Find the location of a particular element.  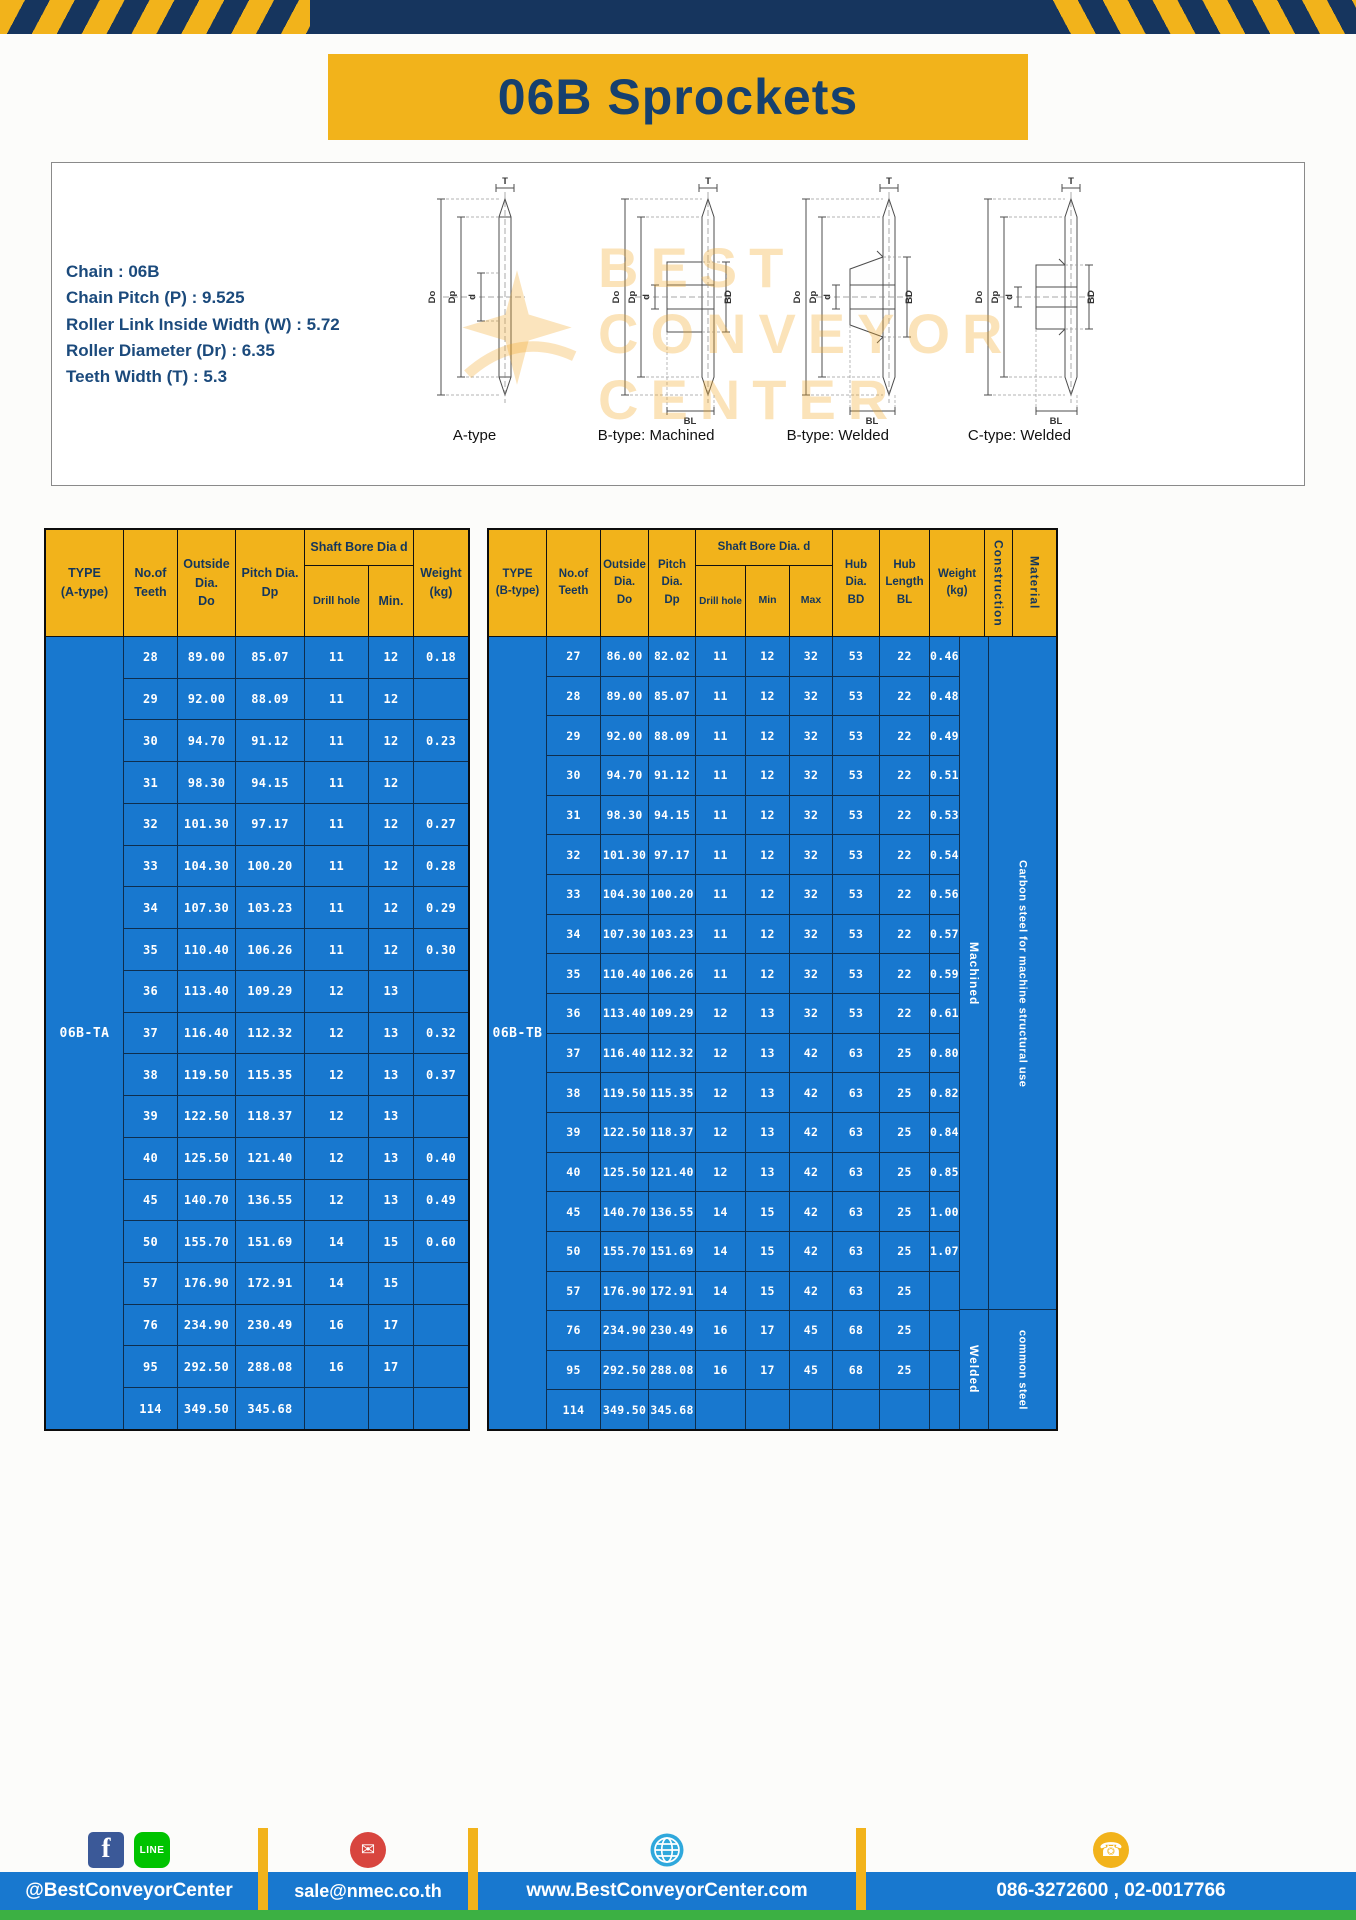

spec-line-pitch: Chain Pitch (P) : 9.525 is located at coordinates (155, 298).